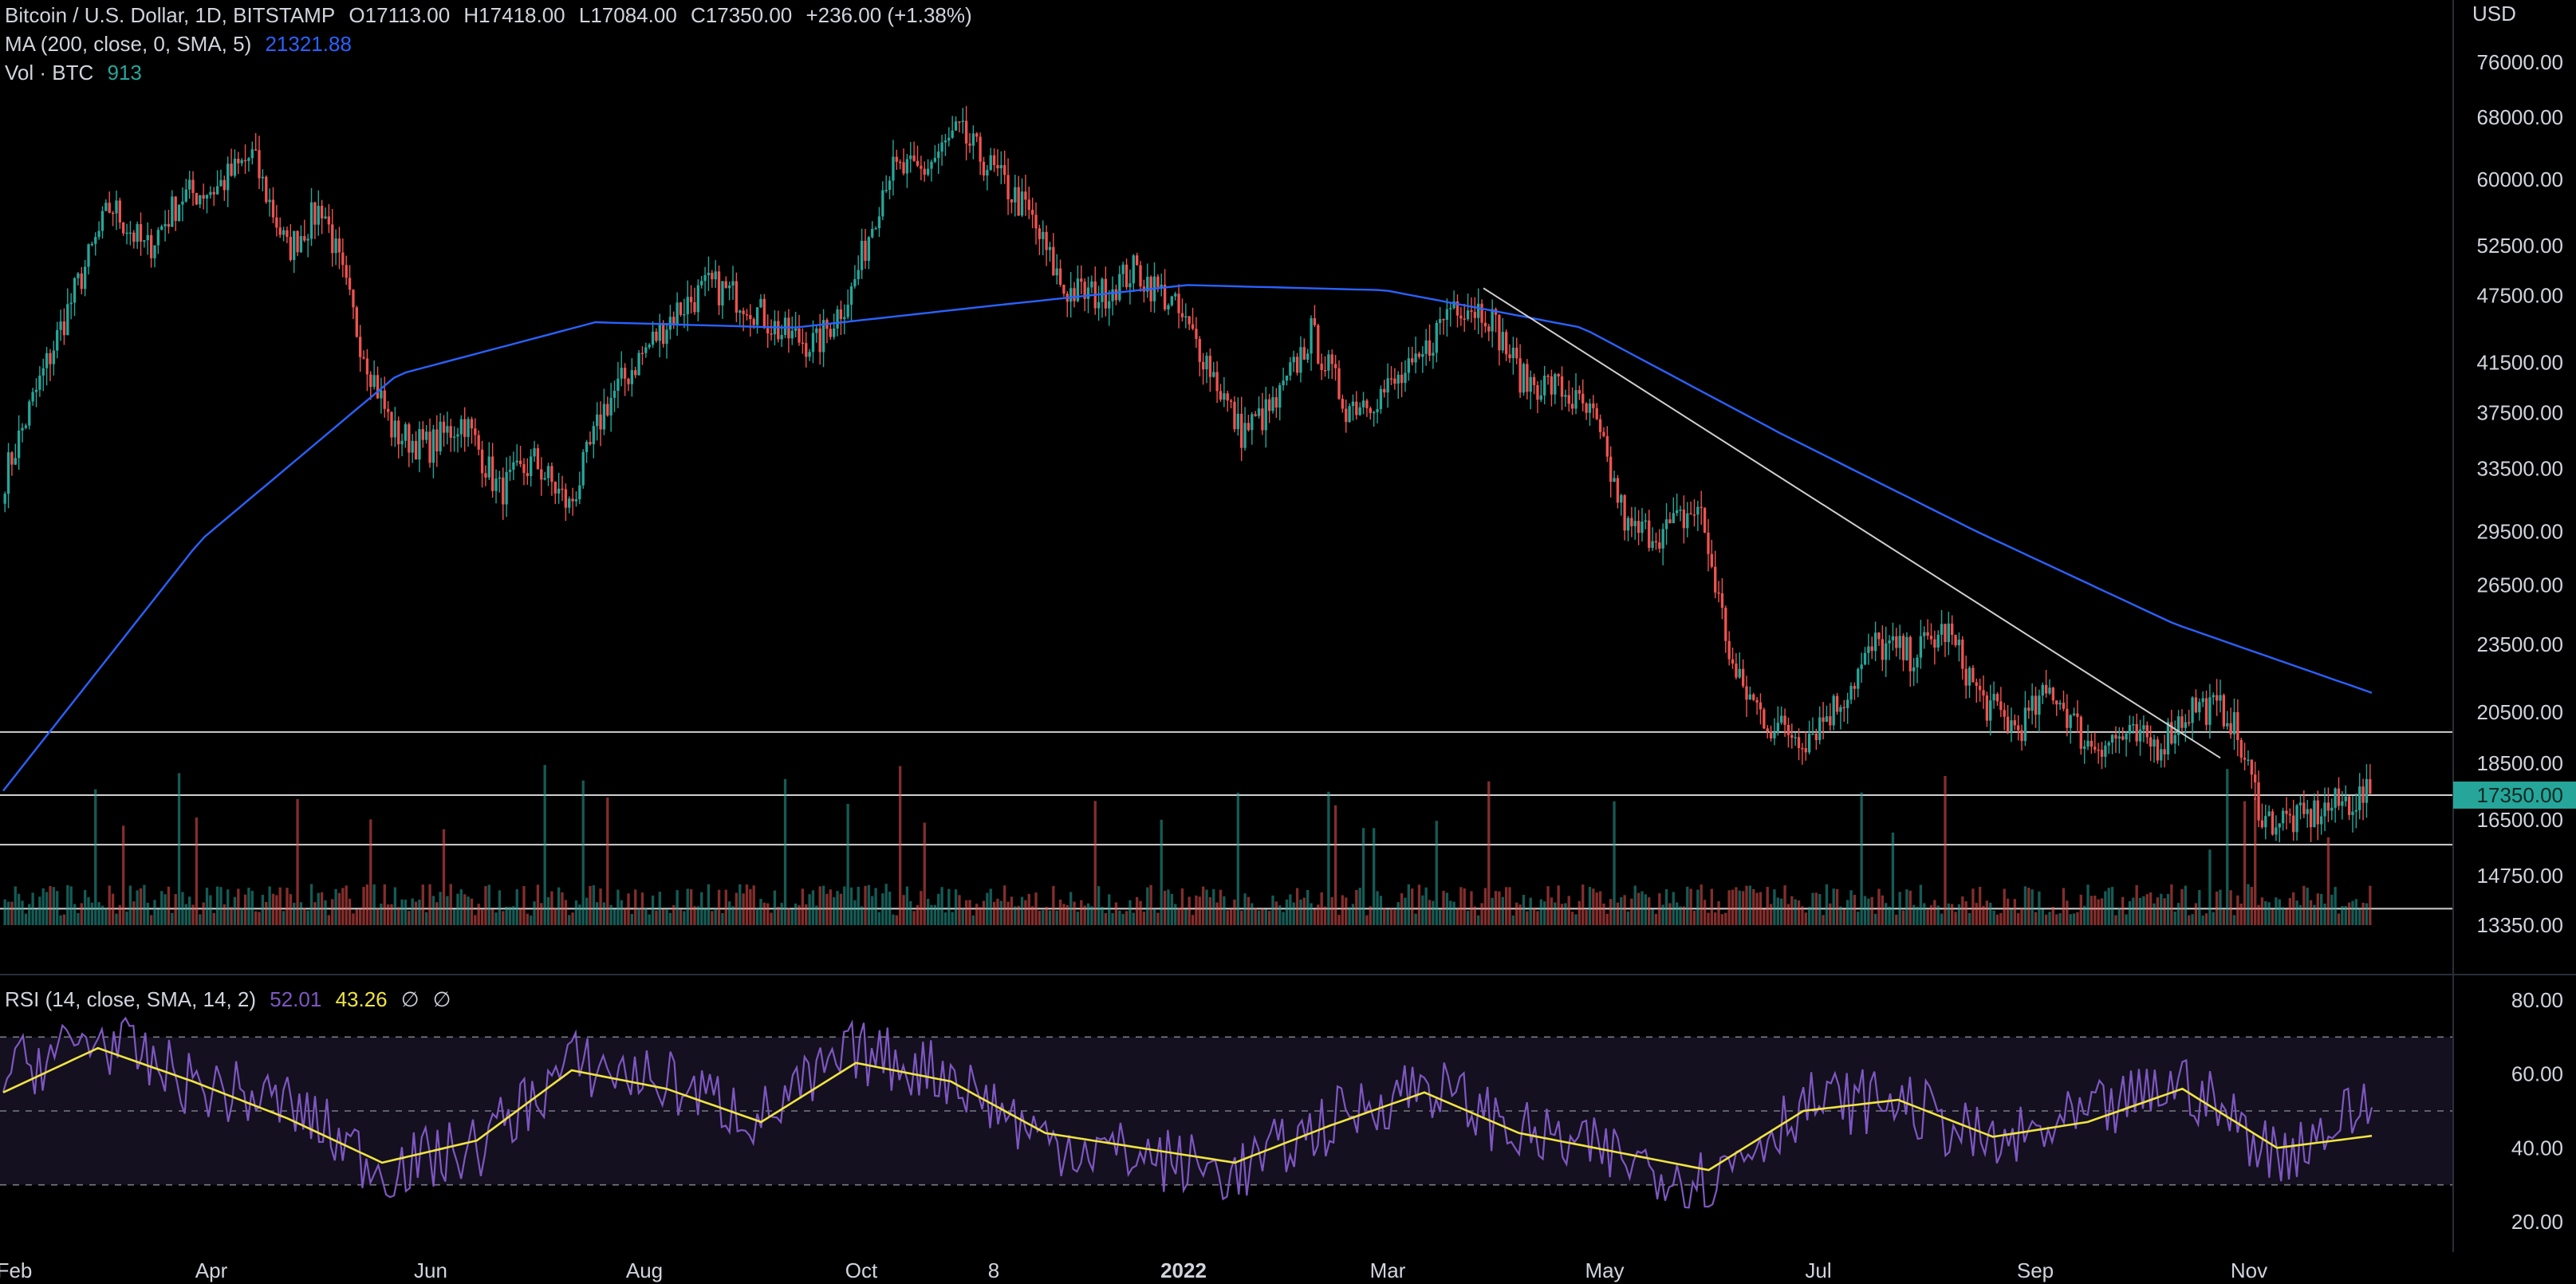 This screenshot has height=1284, width=2576. Describe the element at coordinates (170, 15) in the screenshot. I see `symbol-title: Bitcoin / U.S. Dollar, 1D, BITSTAMP` at that location.